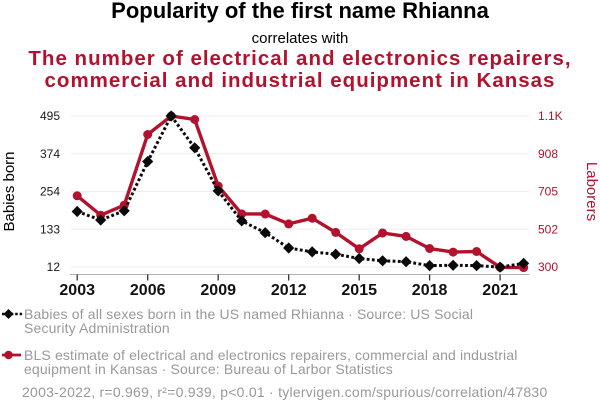 The height and width of the screenshot is (414, 600). I want to click on svg-text: 2006, so click(148, 290).